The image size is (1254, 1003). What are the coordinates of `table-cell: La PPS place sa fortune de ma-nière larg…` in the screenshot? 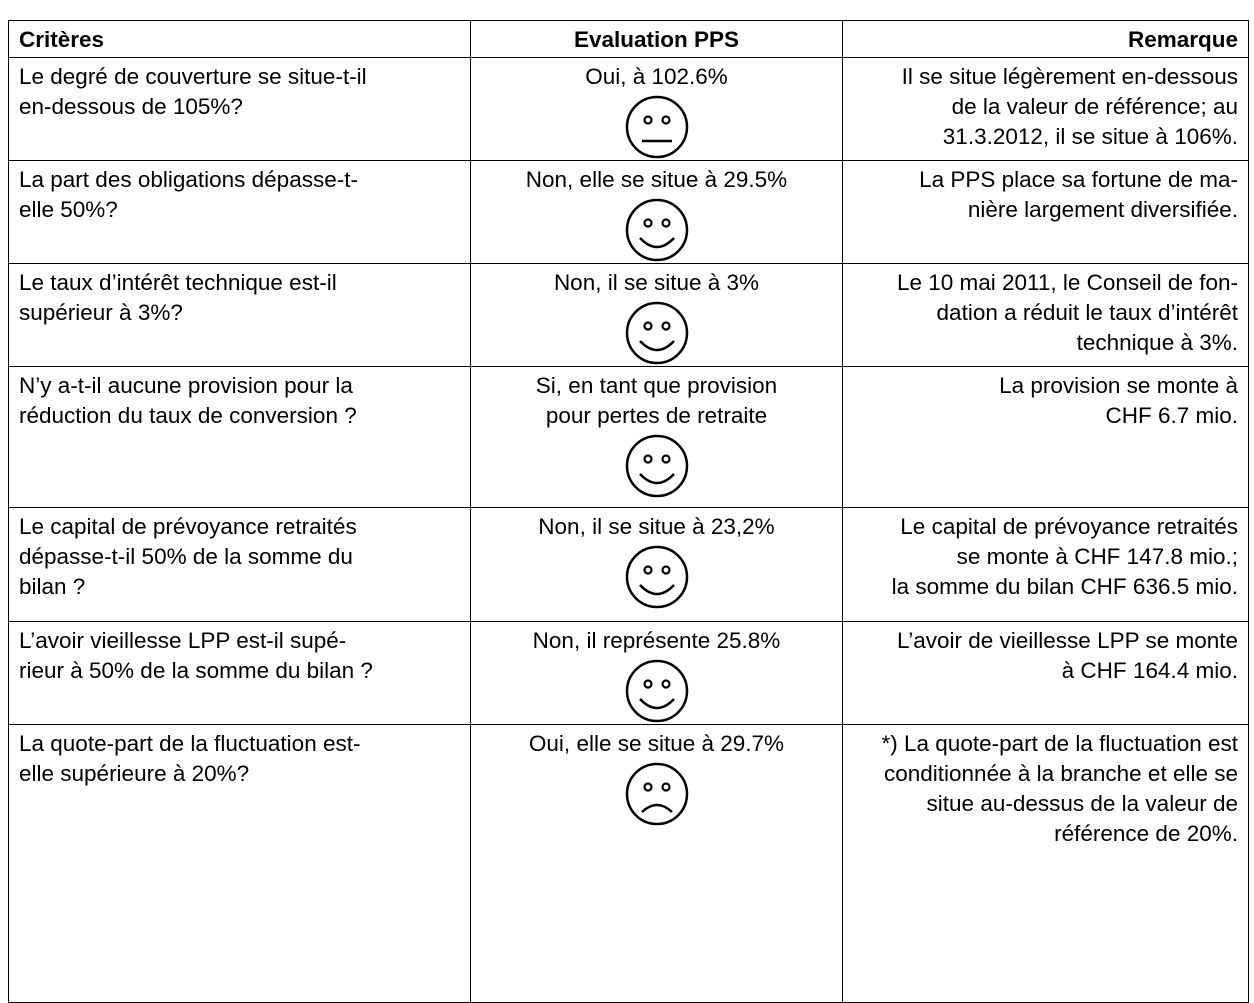 It's located at (1045, 212).